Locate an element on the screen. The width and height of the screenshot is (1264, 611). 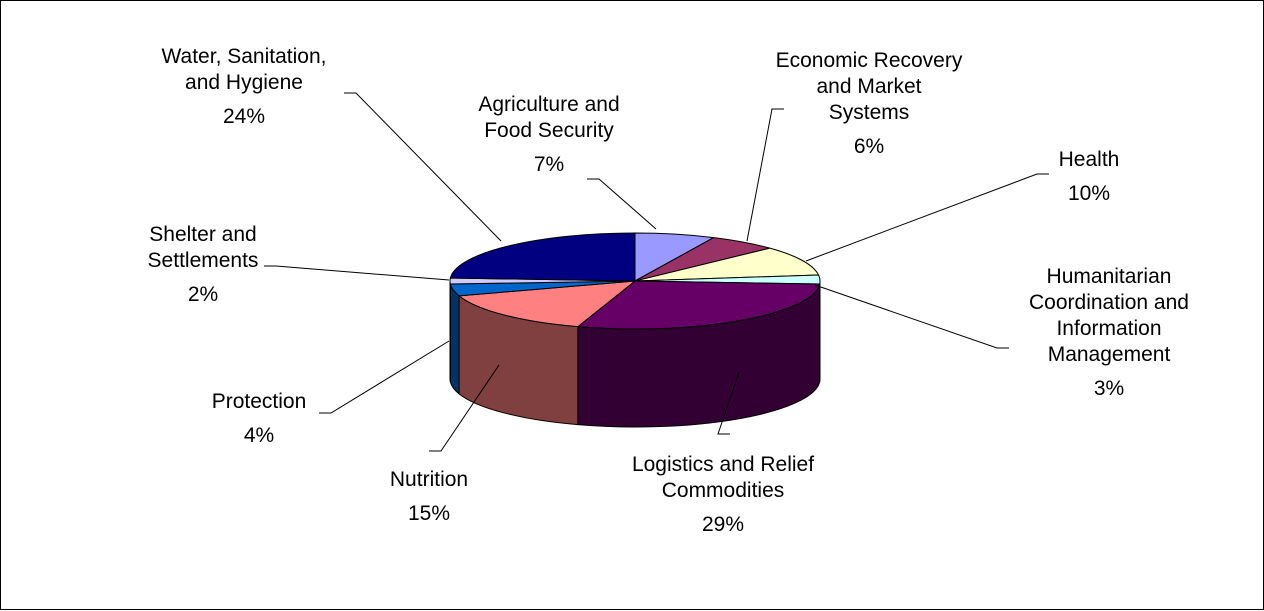
slice-label-line: Food Security is located at coordinates (549, 130).